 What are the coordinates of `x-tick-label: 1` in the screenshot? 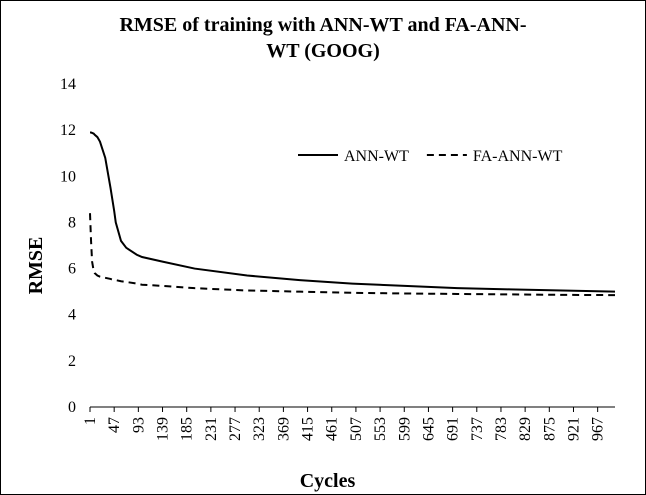 It's located at (90, 421).